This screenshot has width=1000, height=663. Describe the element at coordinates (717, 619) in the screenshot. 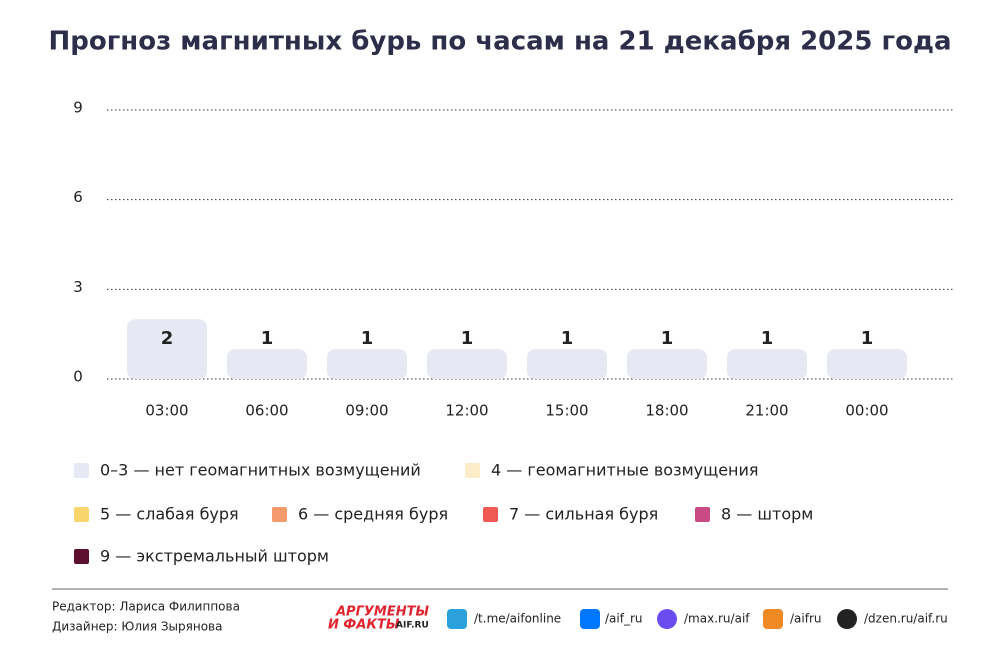

I see `social-link: /max.ru/aif` at that location.